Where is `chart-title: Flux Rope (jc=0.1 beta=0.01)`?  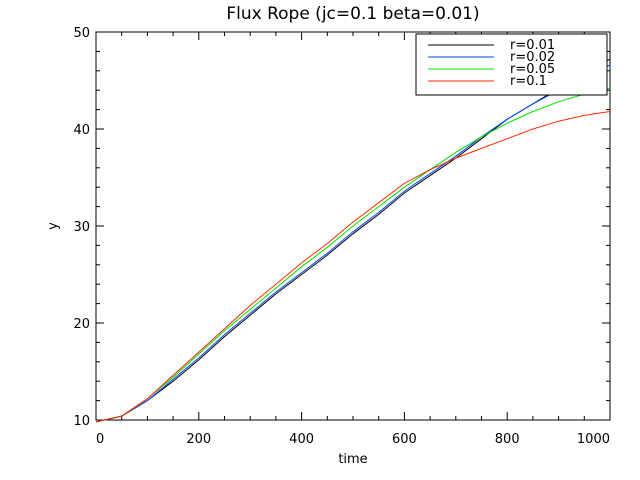
chart-title: Flux Rope (jc=0.1 beta=0.01) is located at coordinates (352, 14).